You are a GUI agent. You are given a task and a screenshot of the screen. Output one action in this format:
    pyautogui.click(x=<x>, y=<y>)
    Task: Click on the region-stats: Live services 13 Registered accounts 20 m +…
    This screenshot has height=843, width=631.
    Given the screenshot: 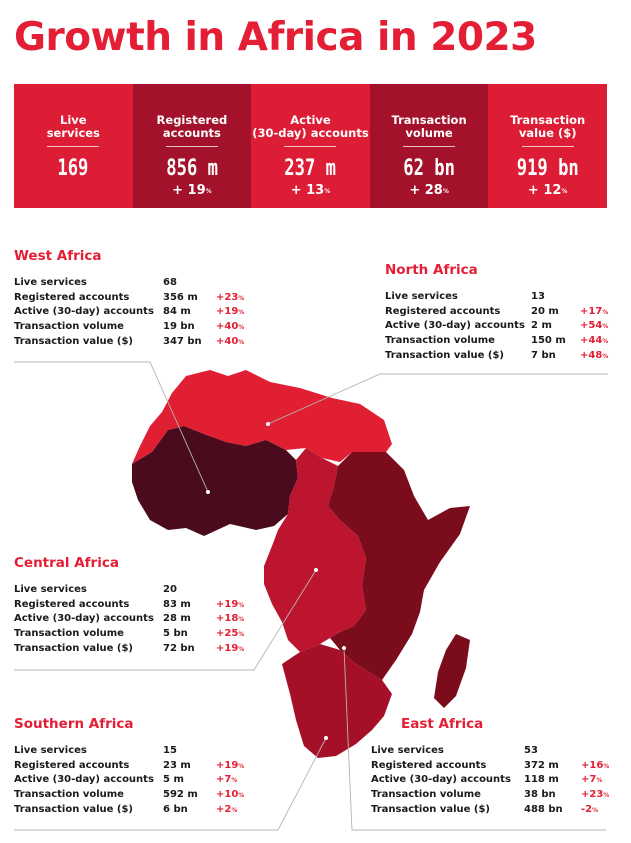 What is the action you would take?
    pyautogui.click(x=496, y=327)
    